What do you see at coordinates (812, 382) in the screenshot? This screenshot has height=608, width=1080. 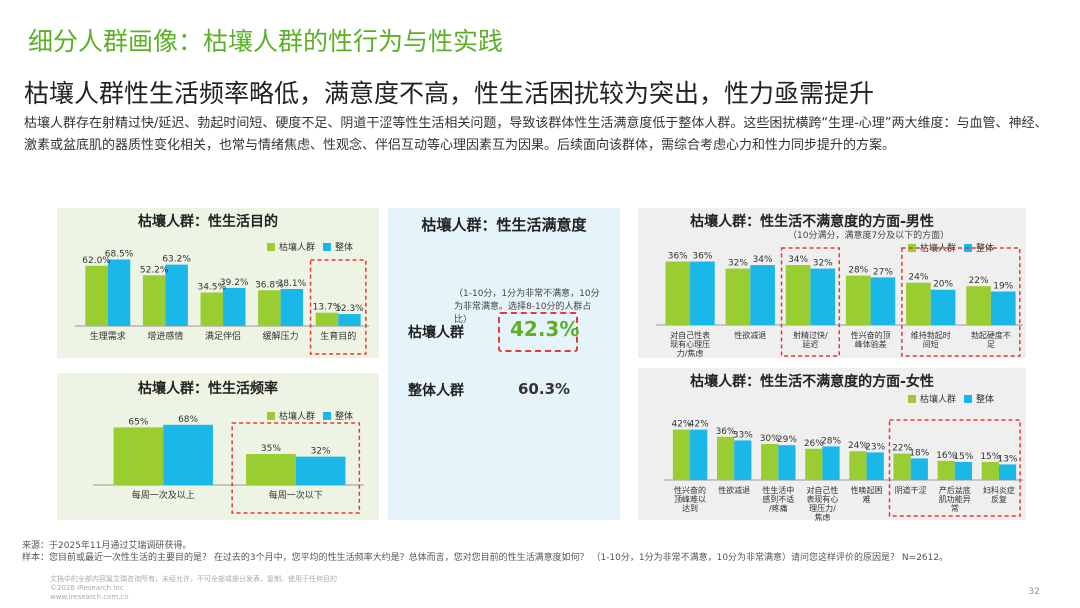 I see `chart-title: 枯壤人群：性生活不满意度的方面-女性` at bounding box center [812, 382].